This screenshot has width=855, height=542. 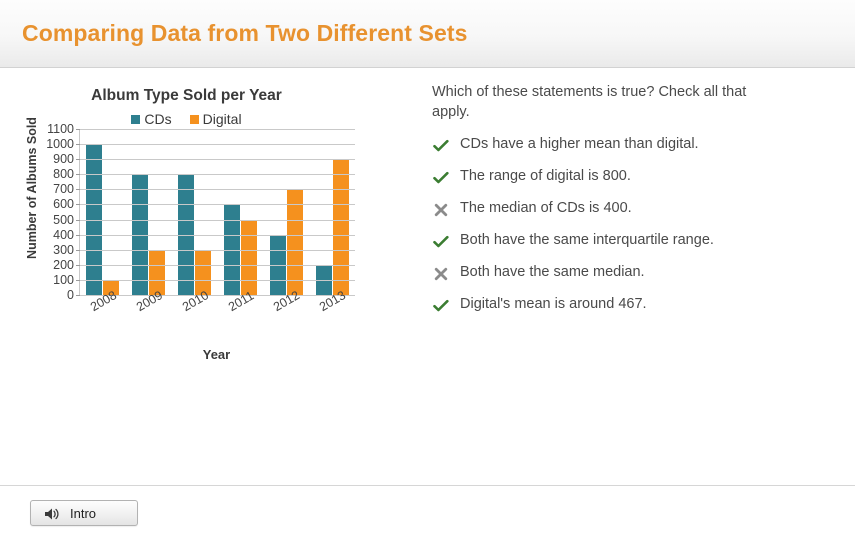 I want to click on x-tick-cell: 2013, so click(x=331, y=316).